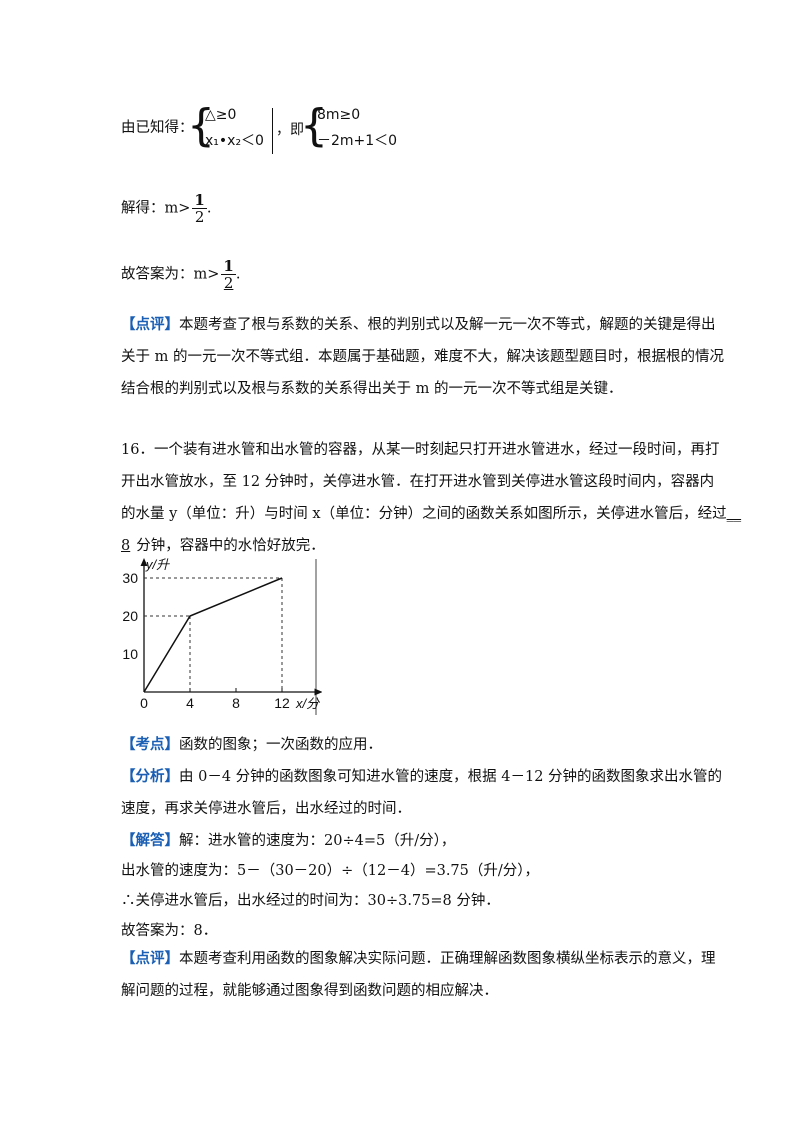 The image size is (800, 1132). What do you see at coordinates (234, 141) in the screenshot?
I see `system1-row2: x₁•x₂＜0` at bounding box center [234, 141].